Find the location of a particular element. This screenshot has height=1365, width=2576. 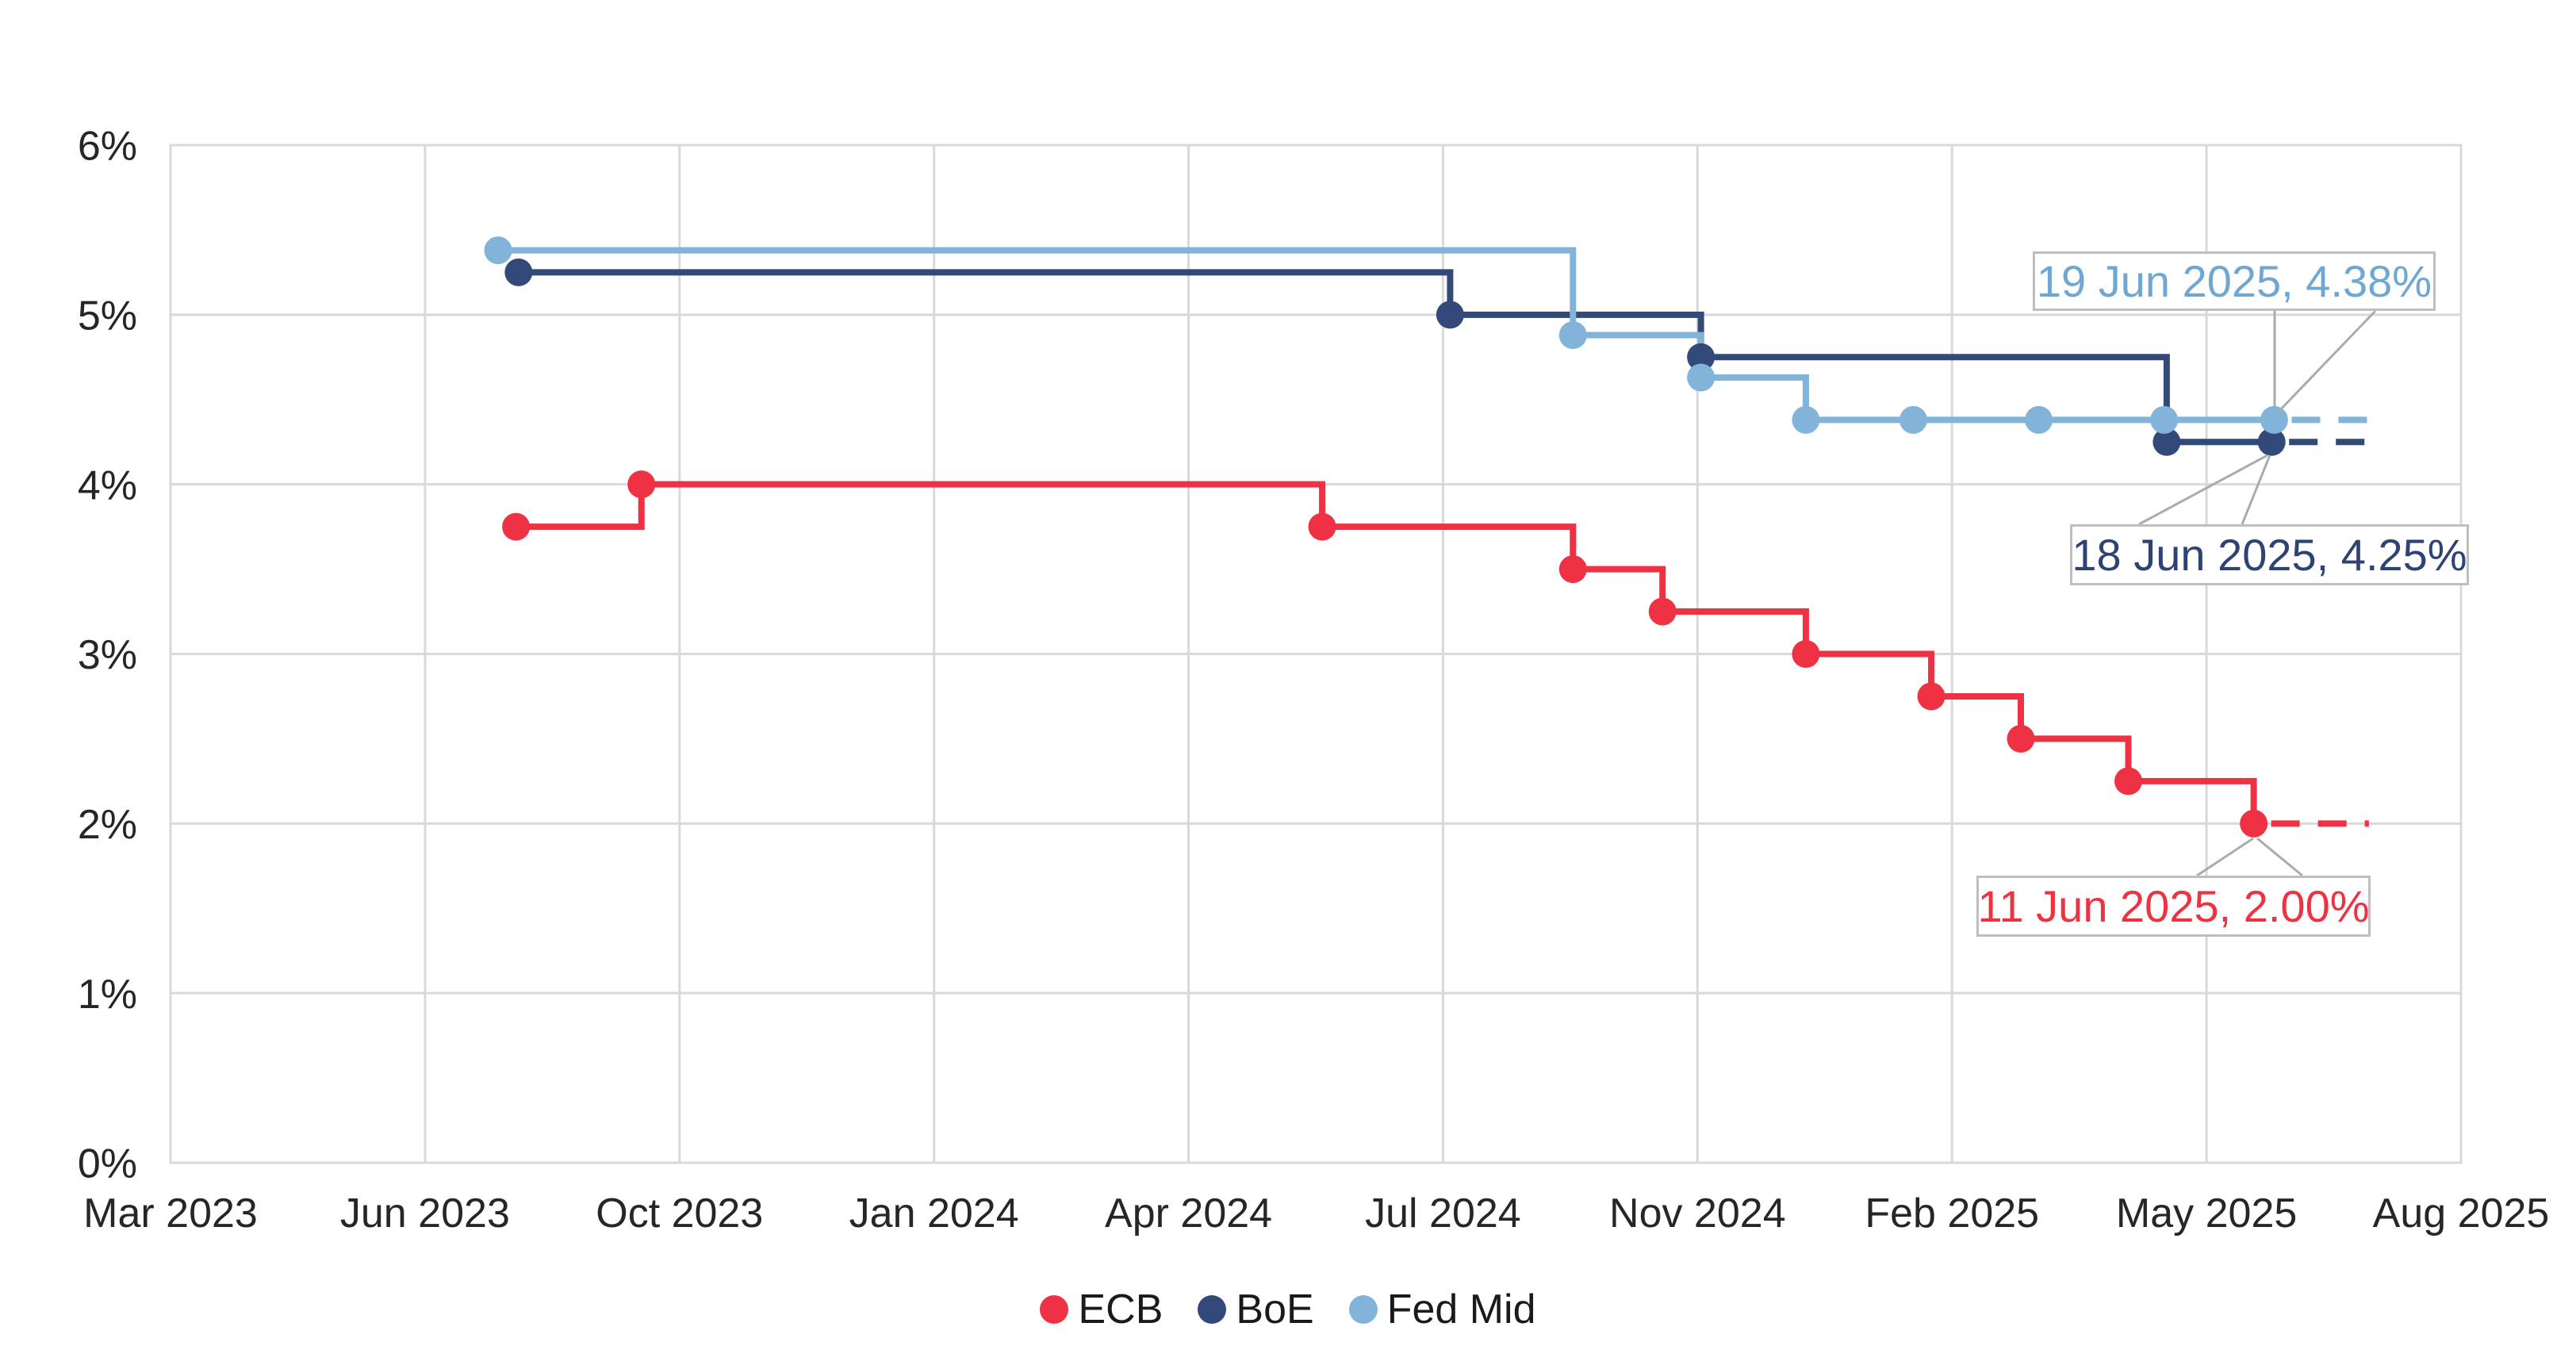

boe-step-line is located at coordinates (1395, 357).